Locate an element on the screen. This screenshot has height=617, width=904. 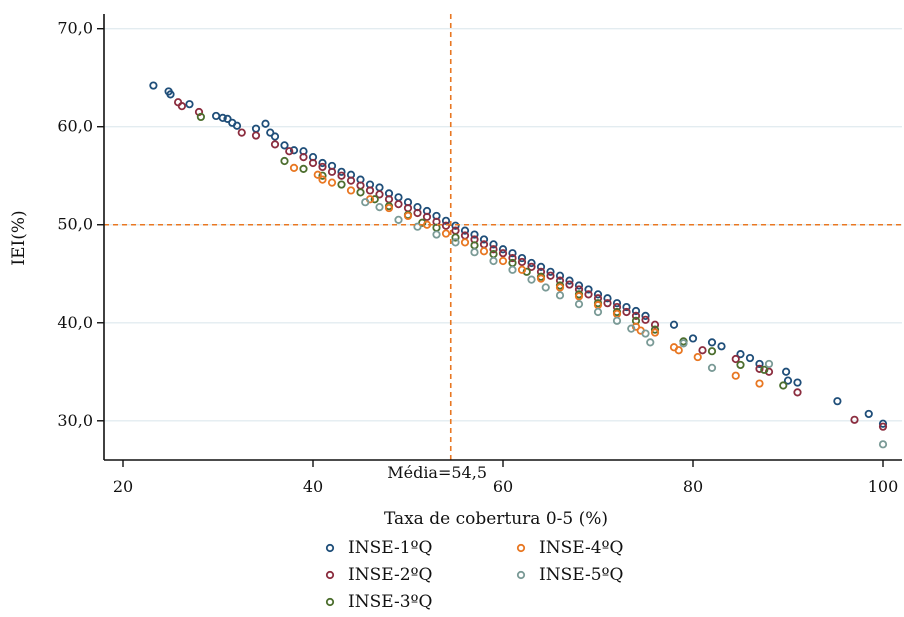
y-tick-label: 70,0 is located at coordinates (75, 28).